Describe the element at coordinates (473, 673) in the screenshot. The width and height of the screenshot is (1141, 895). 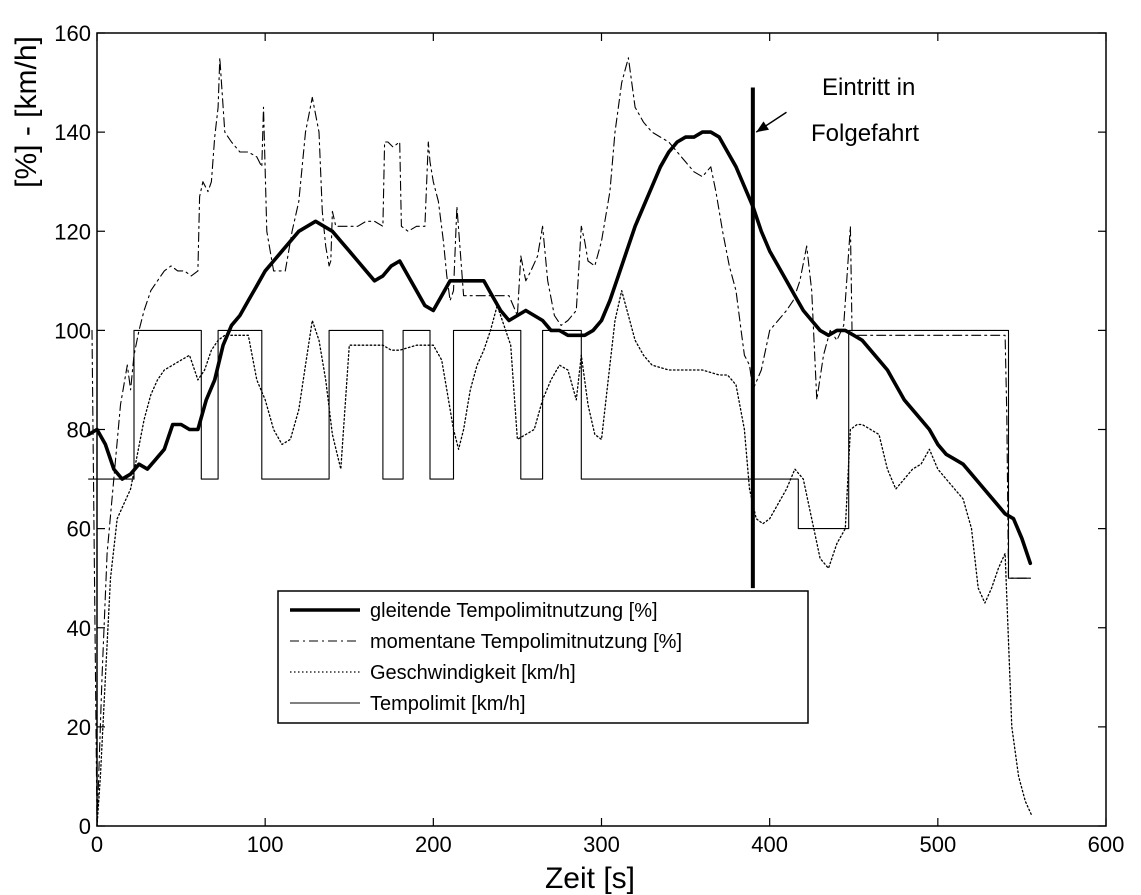
I see `legend-entry-2: Geschwindigkeit [km/h]` at that location.